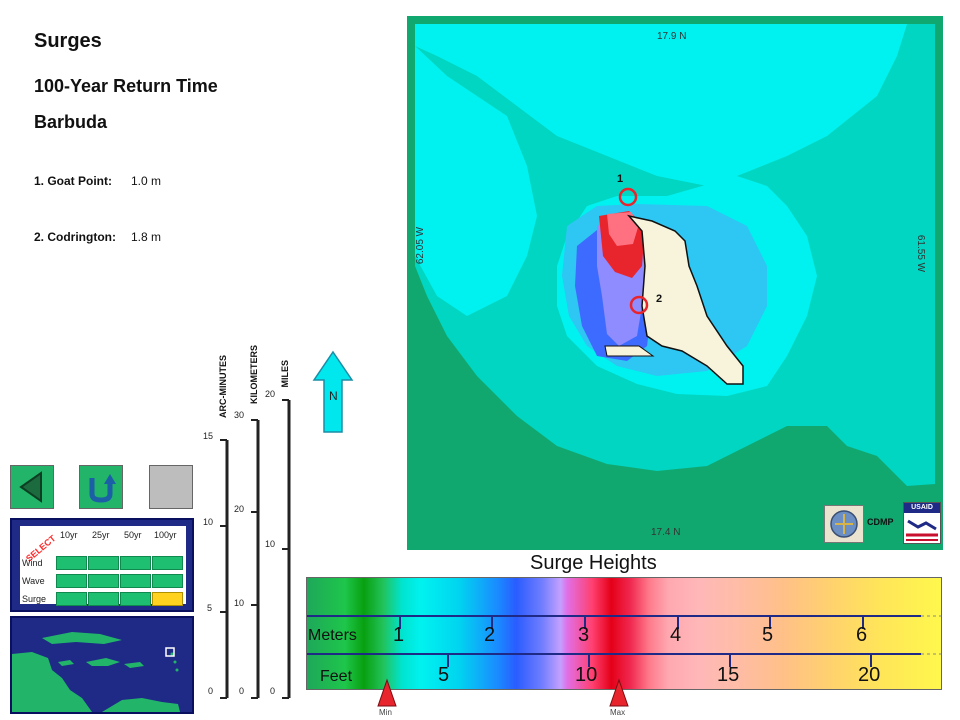  What do you see at coordinates (586, 675) in the screenshot?
I see `feet-tick-10: 10` at bounding box center [586, 675].